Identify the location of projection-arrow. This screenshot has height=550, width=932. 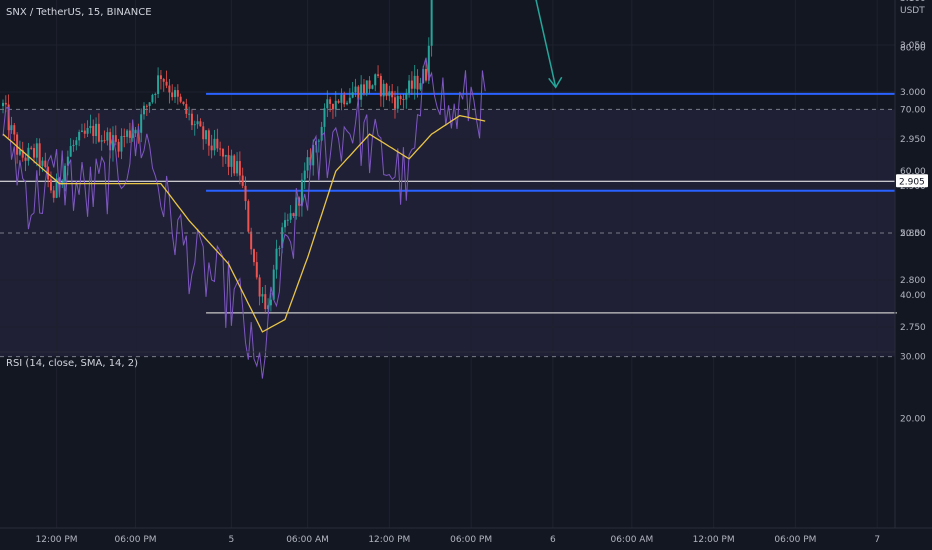
(538, 44).